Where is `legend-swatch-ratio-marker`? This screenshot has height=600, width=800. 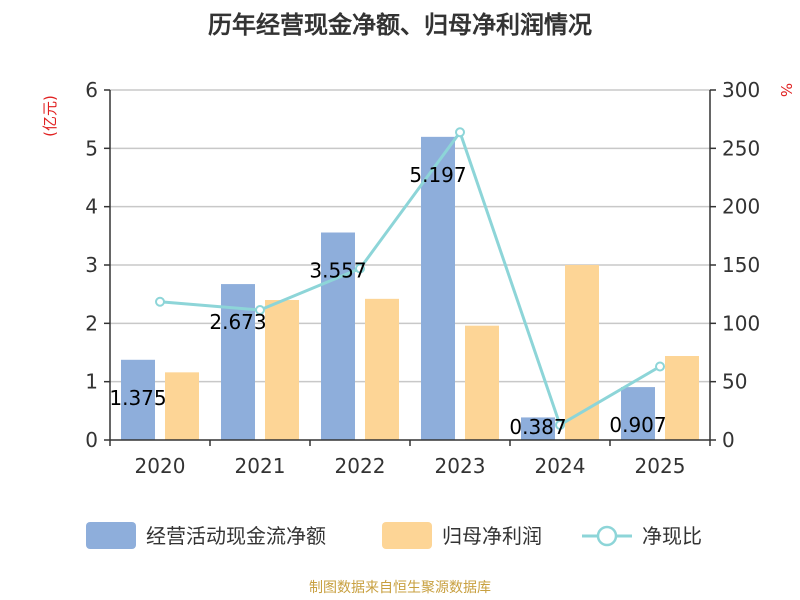 legend-swatch-ratio-marker is located at coordinates (607, 536).